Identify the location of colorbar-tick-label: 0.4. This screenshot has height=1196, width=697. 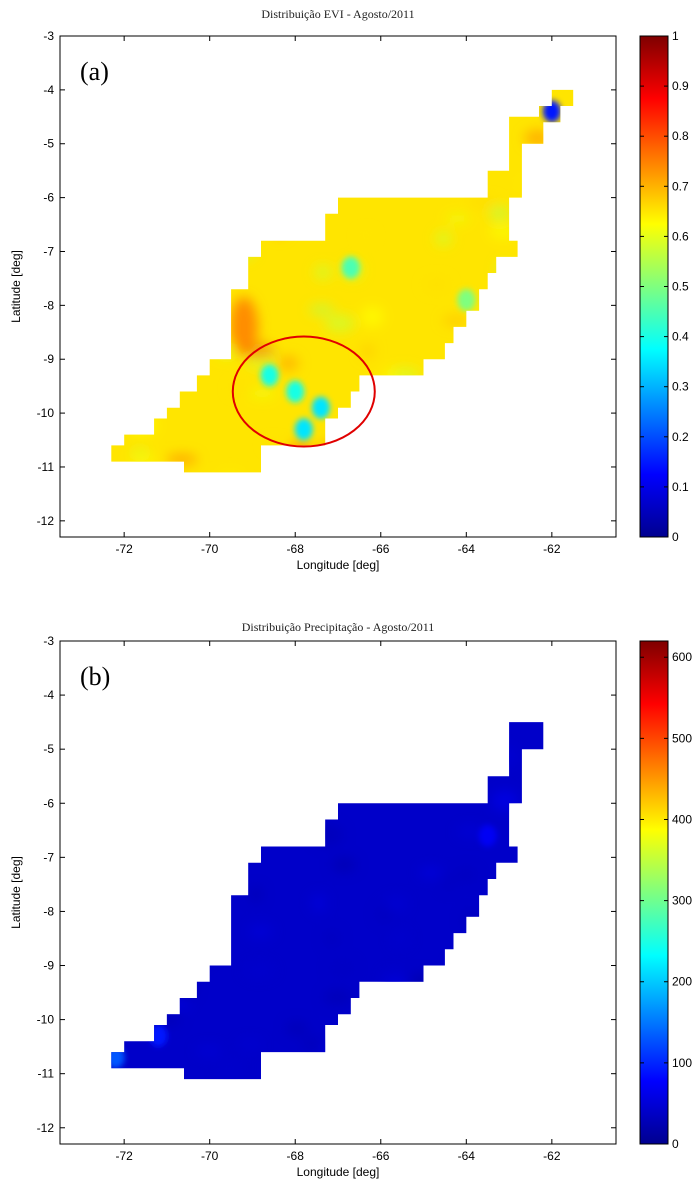
(680, 337).